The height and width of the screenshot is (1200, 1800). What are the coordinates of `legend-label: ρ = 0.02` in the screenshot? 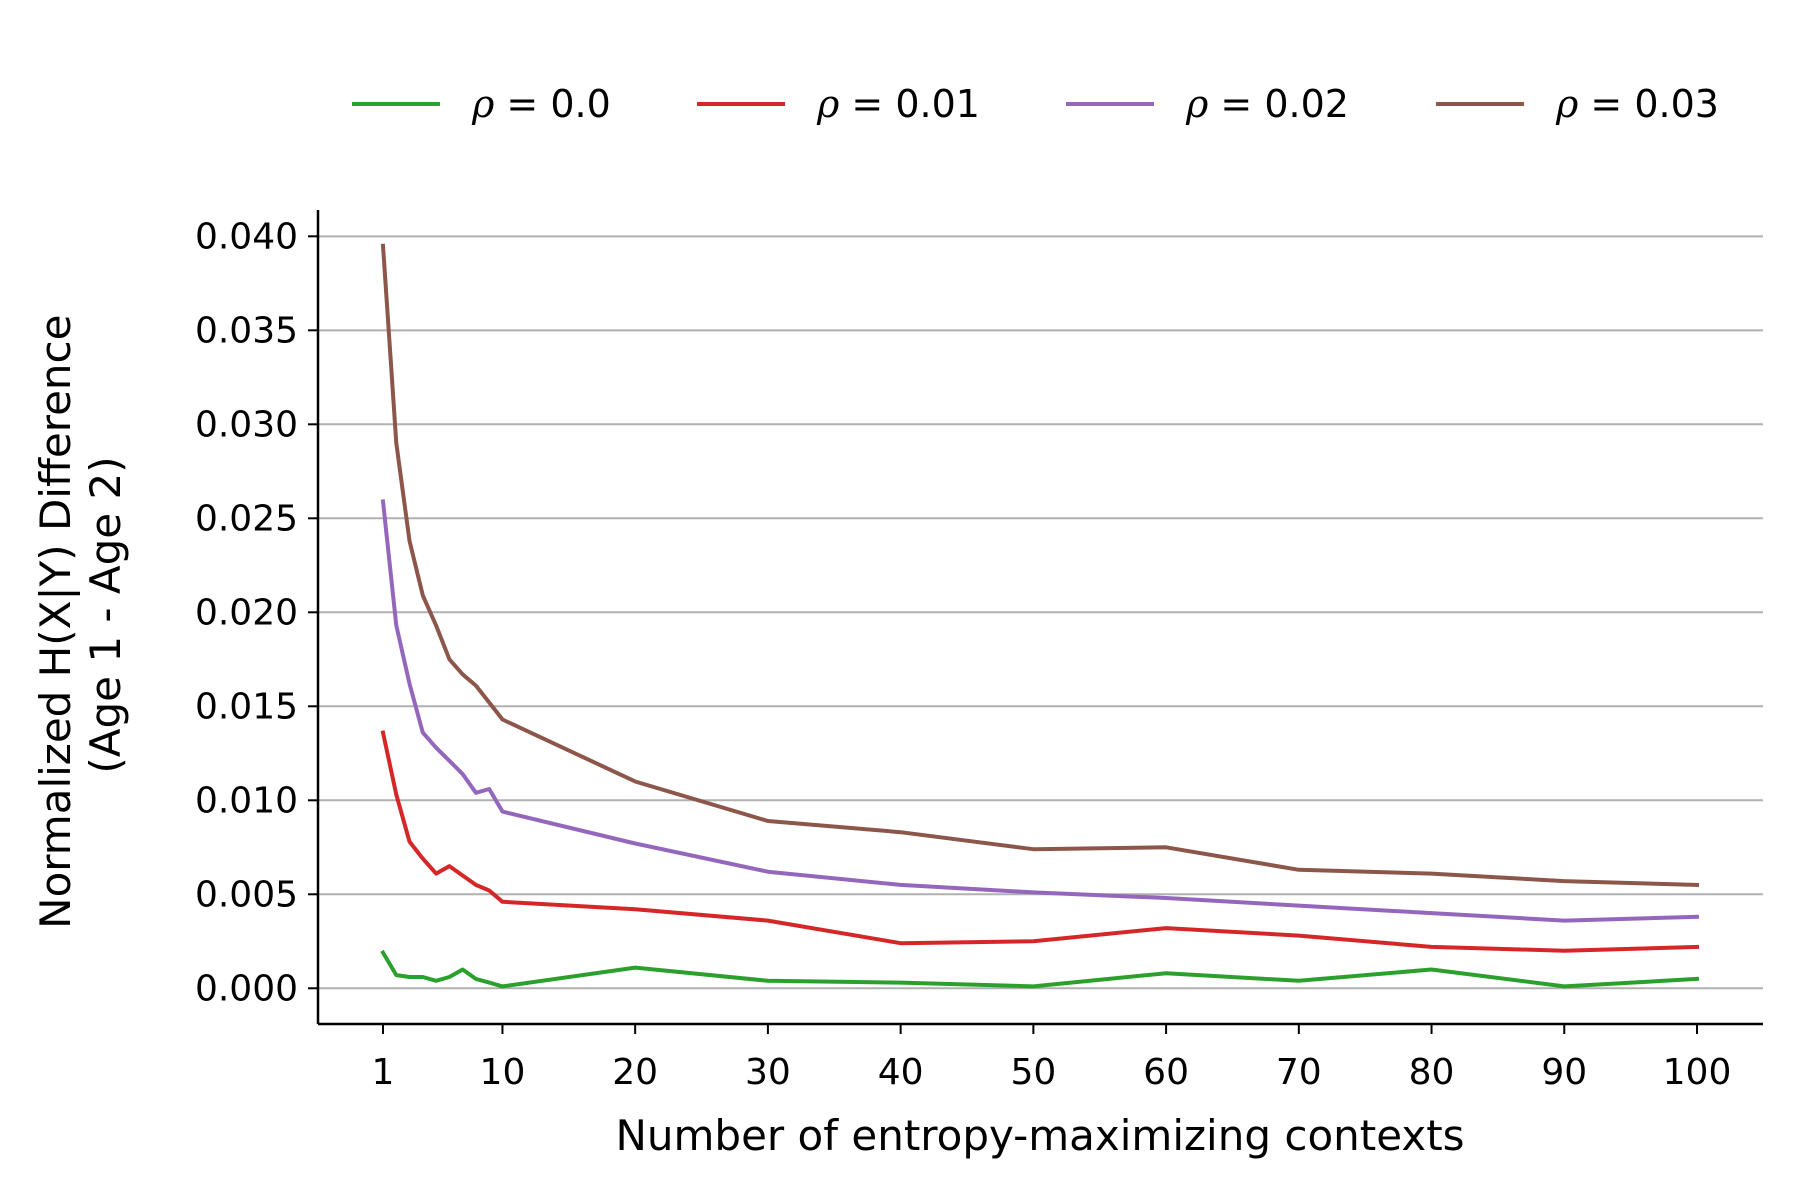 It's located at (1267, 104).